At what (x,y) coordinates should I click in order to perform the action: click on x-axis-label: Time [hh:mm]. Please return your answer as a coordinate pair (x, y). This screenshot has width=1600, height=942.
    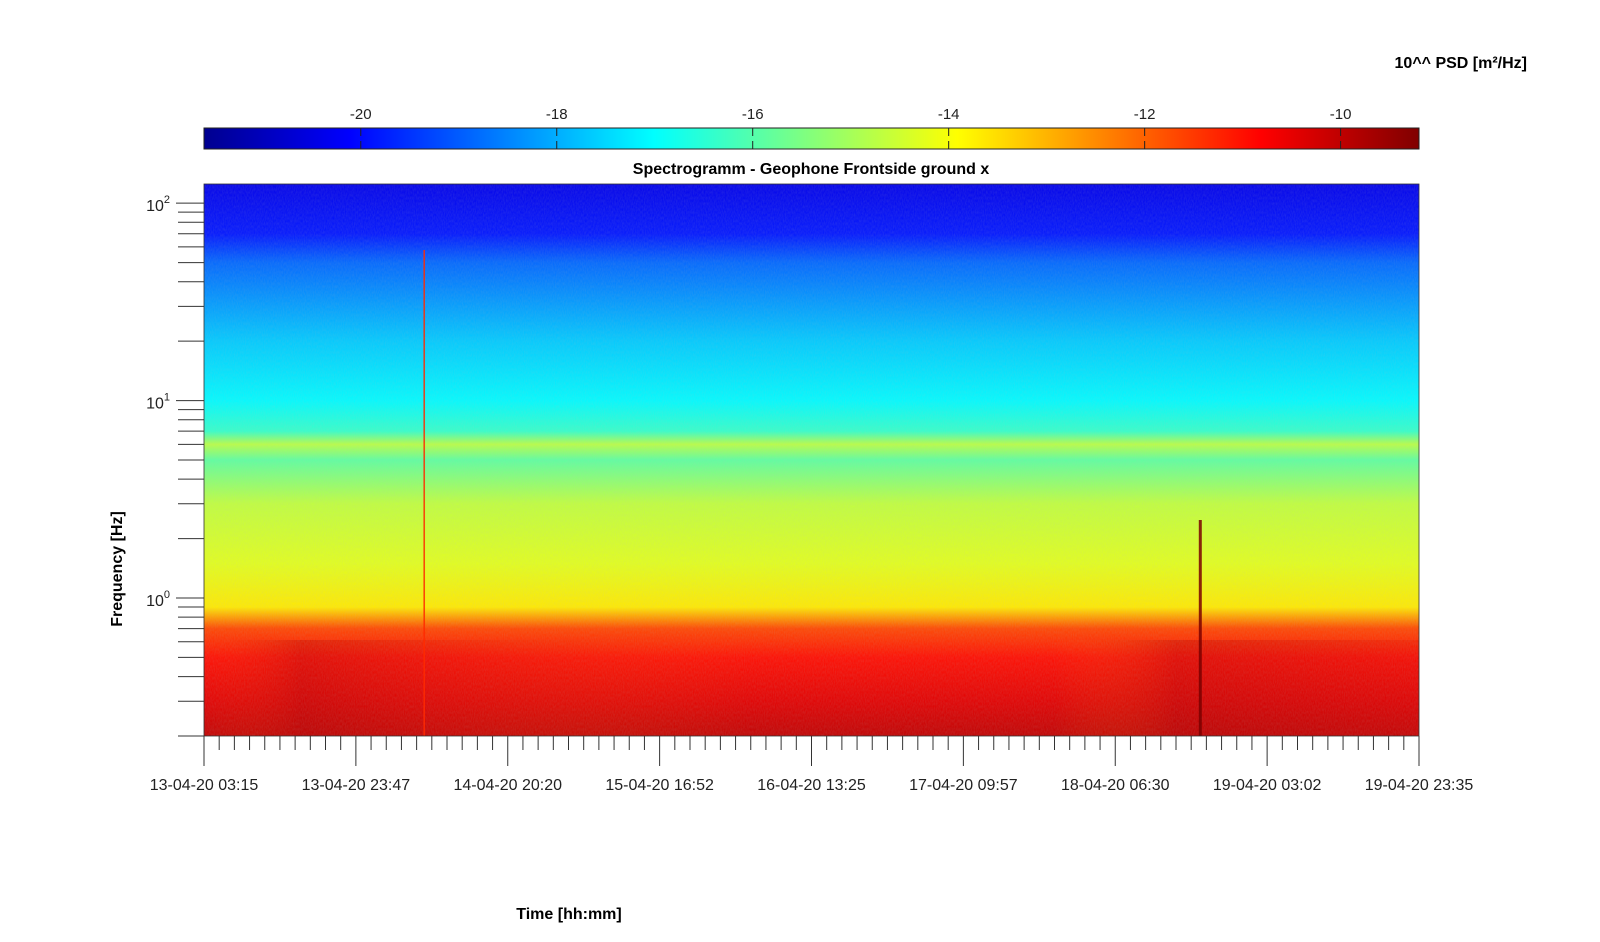
    Looking at the image, I should click on (568, 914).